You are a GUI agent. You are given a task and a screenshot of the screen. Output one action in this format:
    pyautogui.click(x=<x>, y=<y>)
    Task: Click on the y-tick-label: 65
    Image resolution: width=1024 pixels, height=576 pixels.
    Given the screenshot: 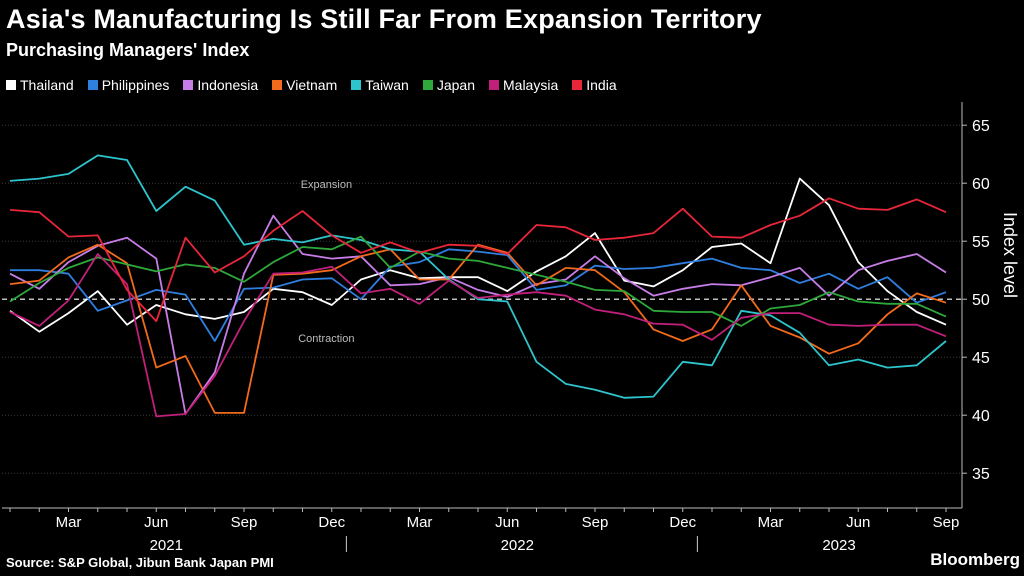 What is the action you would take?
    pyautogui.click(x=981, y=126)
    